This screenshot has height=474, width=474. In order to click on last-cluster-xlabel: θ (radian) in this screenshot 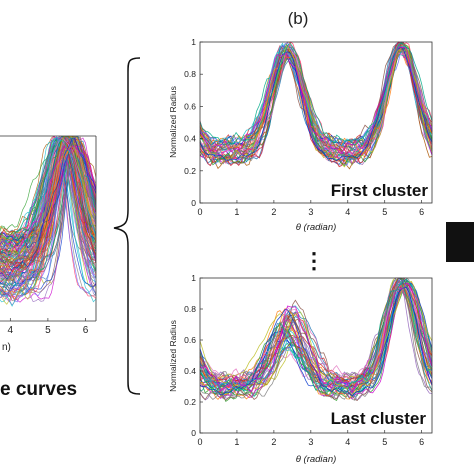, I will do `click(316, 459)`.